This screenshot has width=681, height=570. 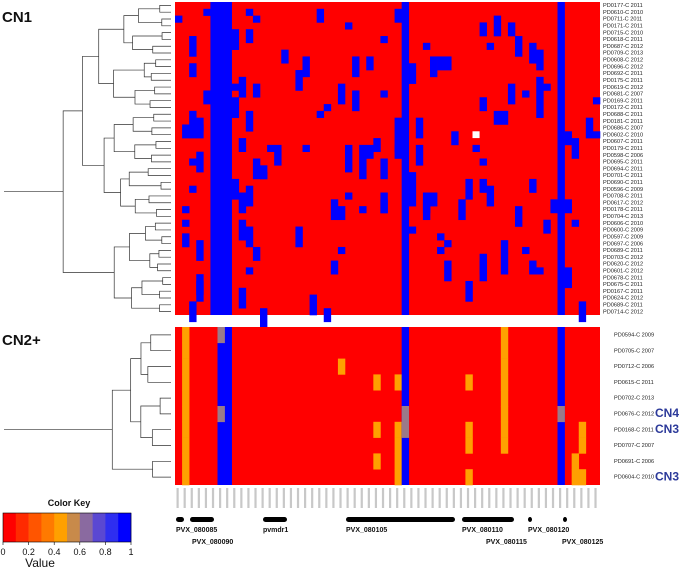 What do you see at coordinates (623, 271) in the screenshot?
I see `row-label: PD0601-C 2012` at bounding box center [623, 271].